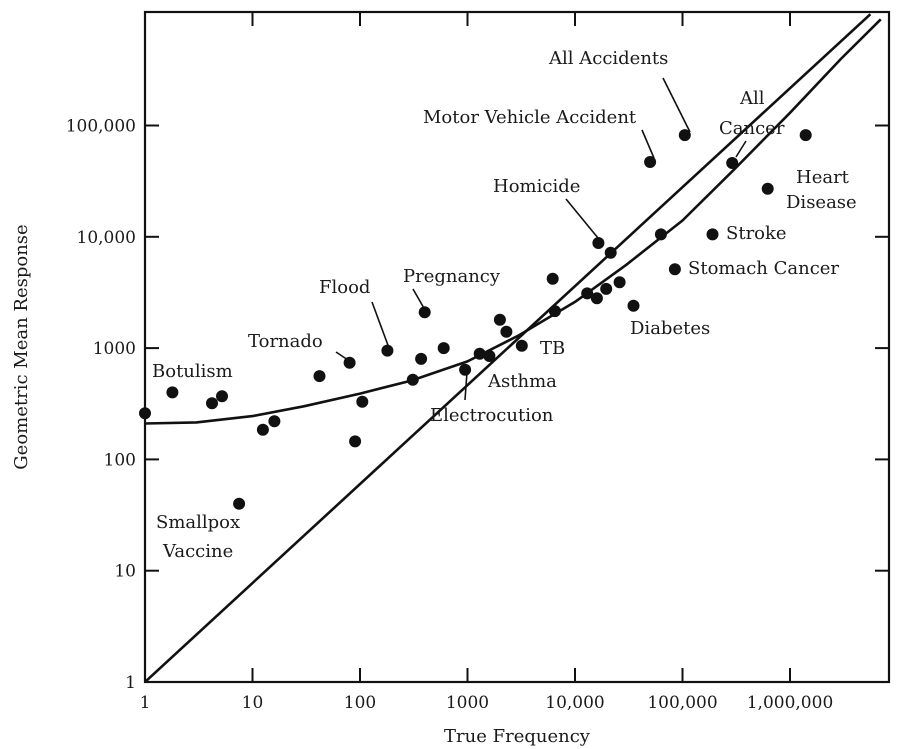 This screenshot has height=749, width=899. I want to click on annotation-label: Heart, so click(823, 177).